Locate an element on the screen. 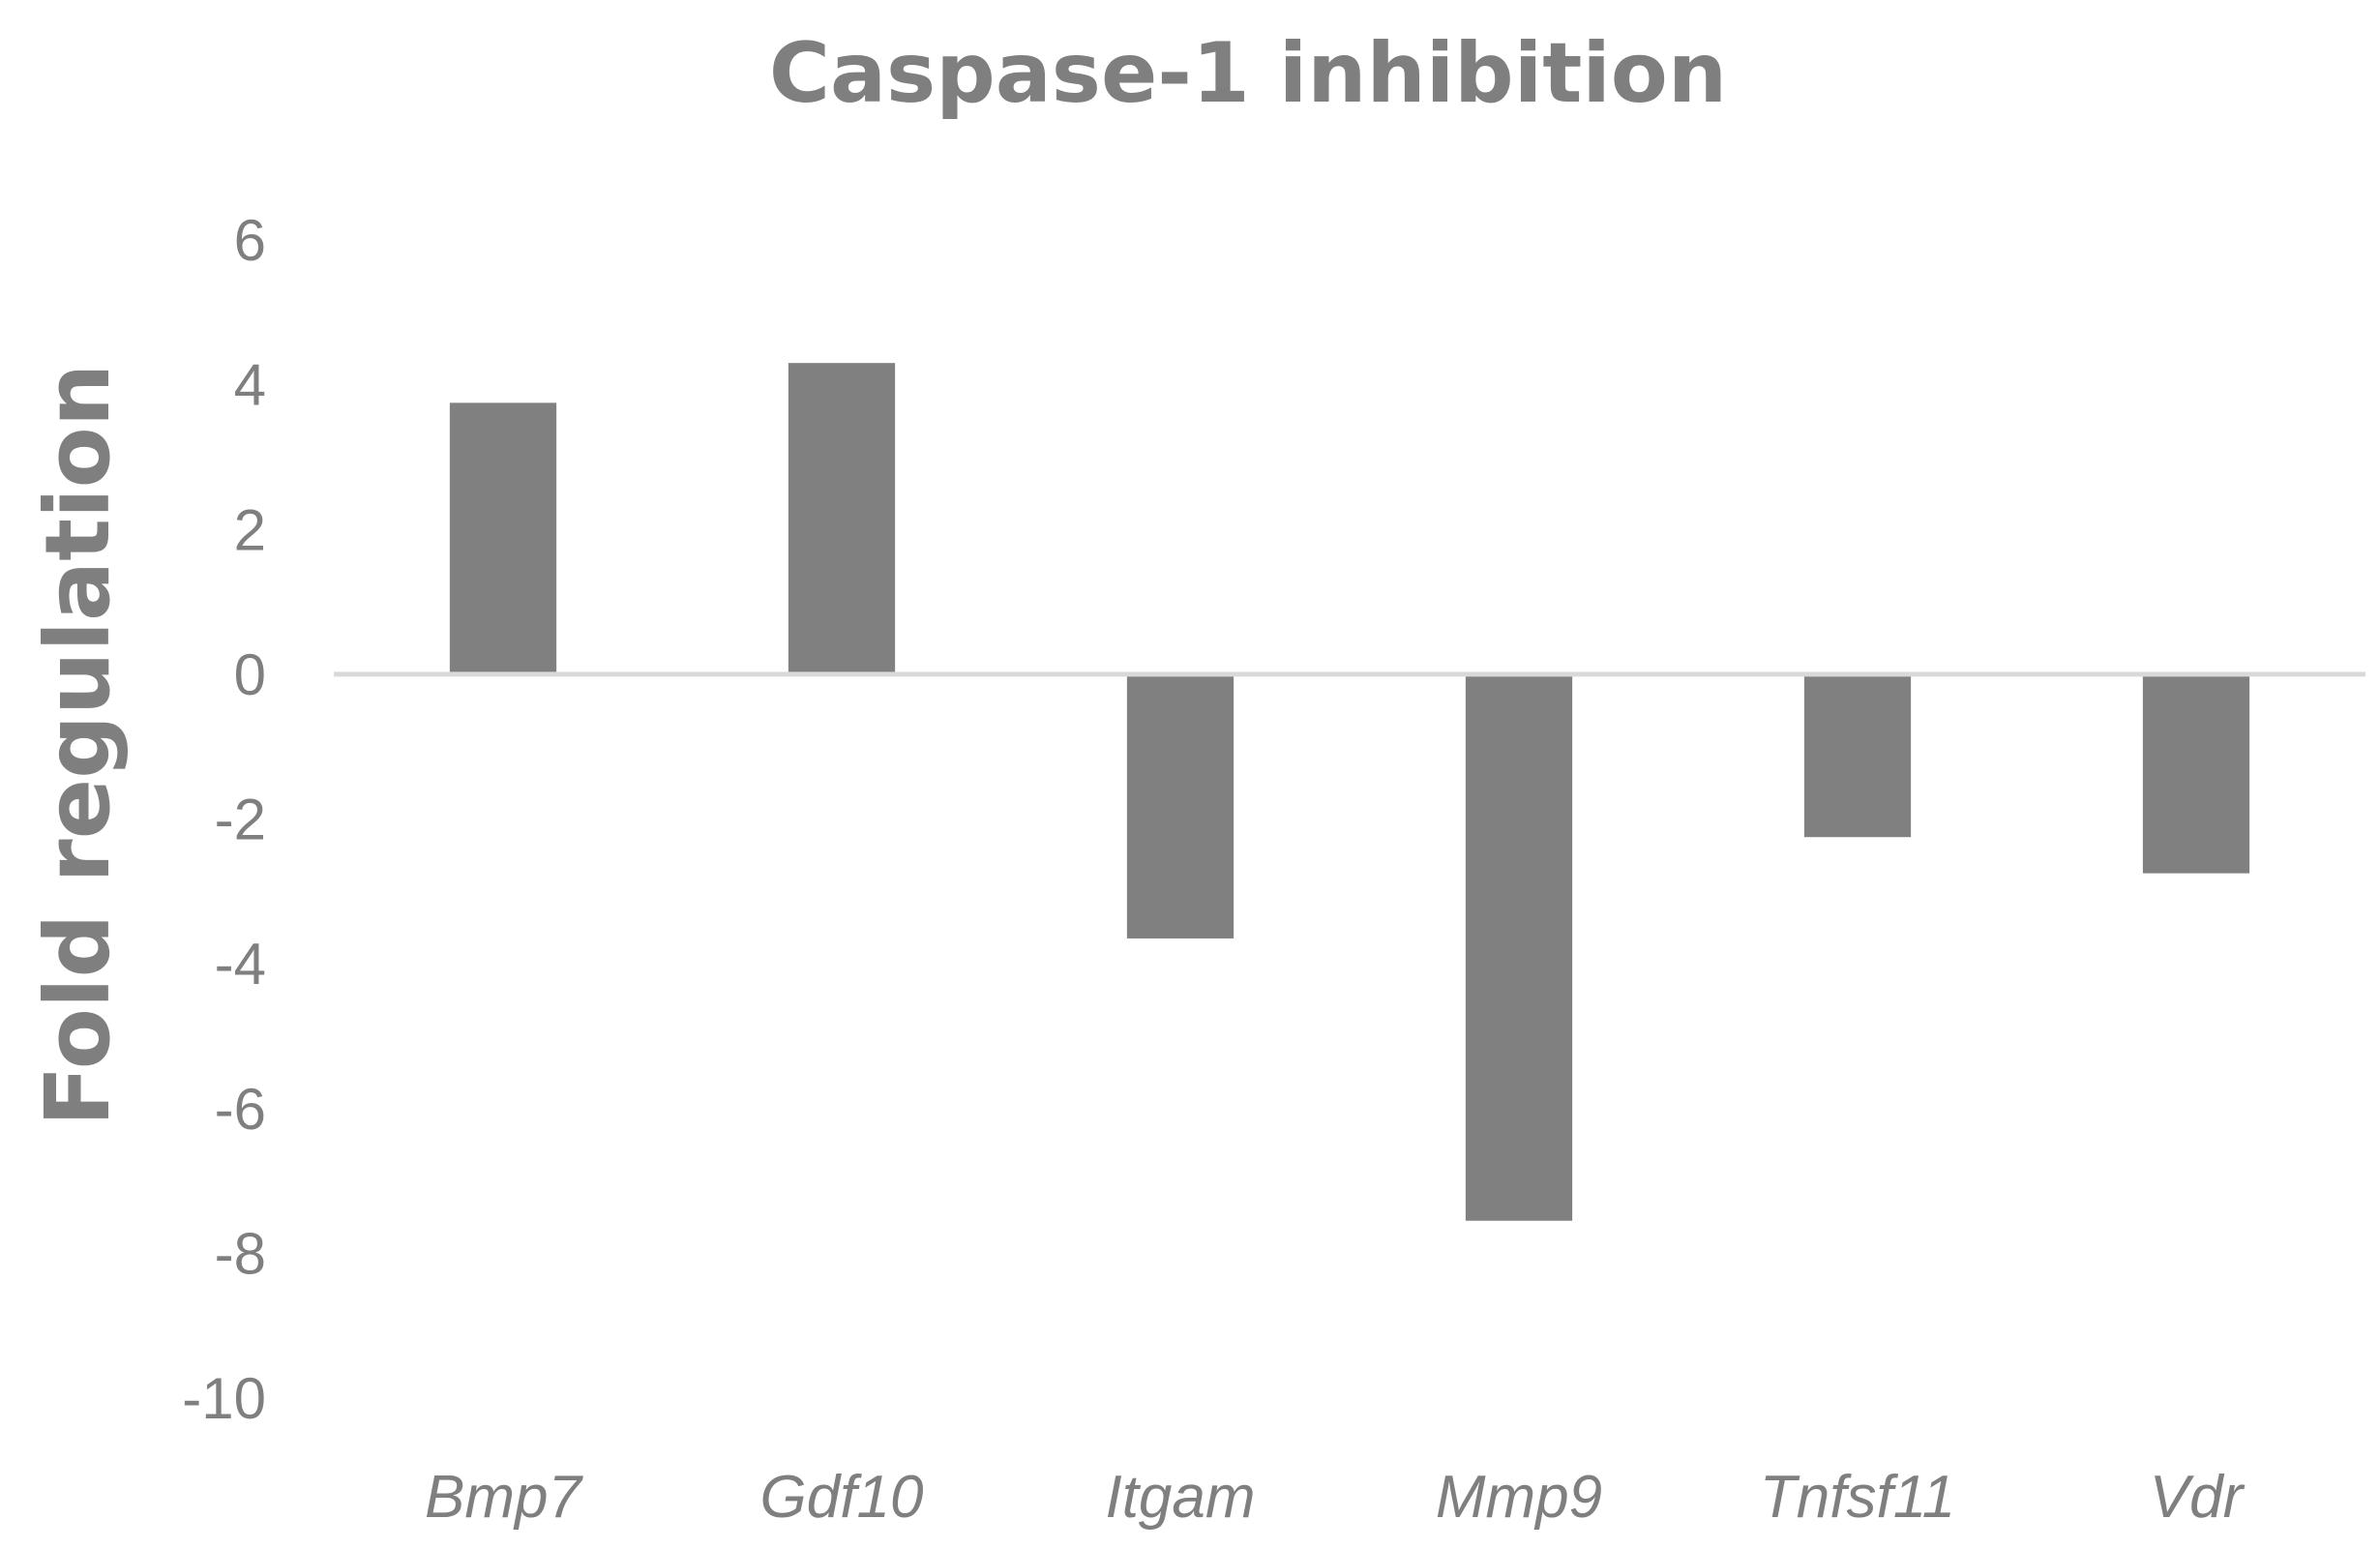 This screenshot has width=2380, height=1549. x-tick-label: Gdf10 is located at coordinates (842, 1497).